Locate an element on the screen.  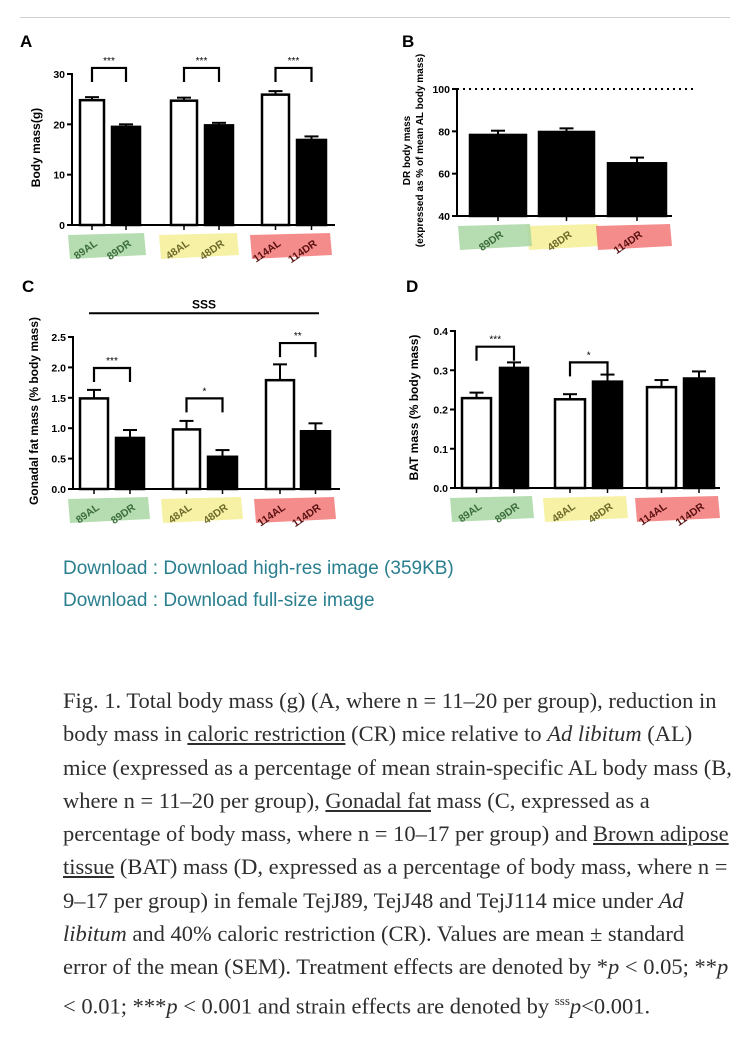
caption-link: Gonadal fat is located at coordinates (378, 800).